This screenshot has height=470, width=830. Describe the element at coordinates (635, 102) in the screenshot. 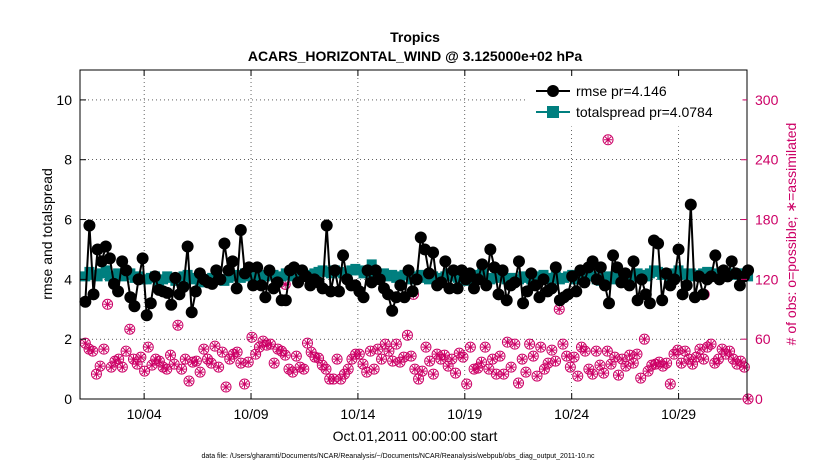

I see `legend: rmse pr=4.146 totalspread pr=4.0784` at that location.